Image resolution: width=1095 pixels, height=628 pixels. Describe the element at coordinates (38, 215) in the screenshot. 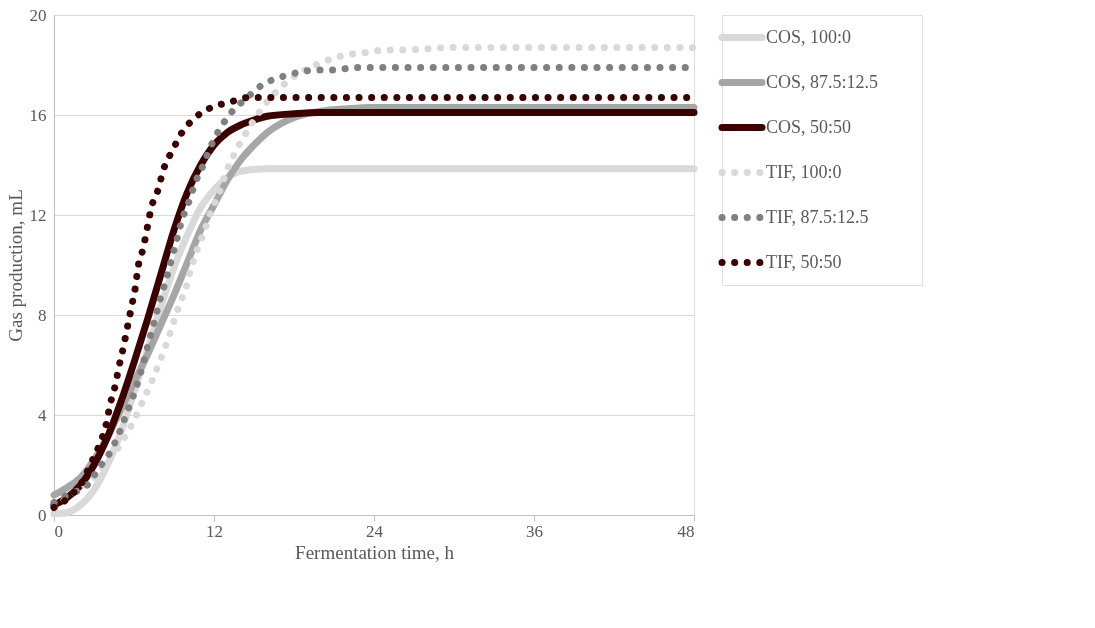

I see `y-tick-label: 12` at that location.